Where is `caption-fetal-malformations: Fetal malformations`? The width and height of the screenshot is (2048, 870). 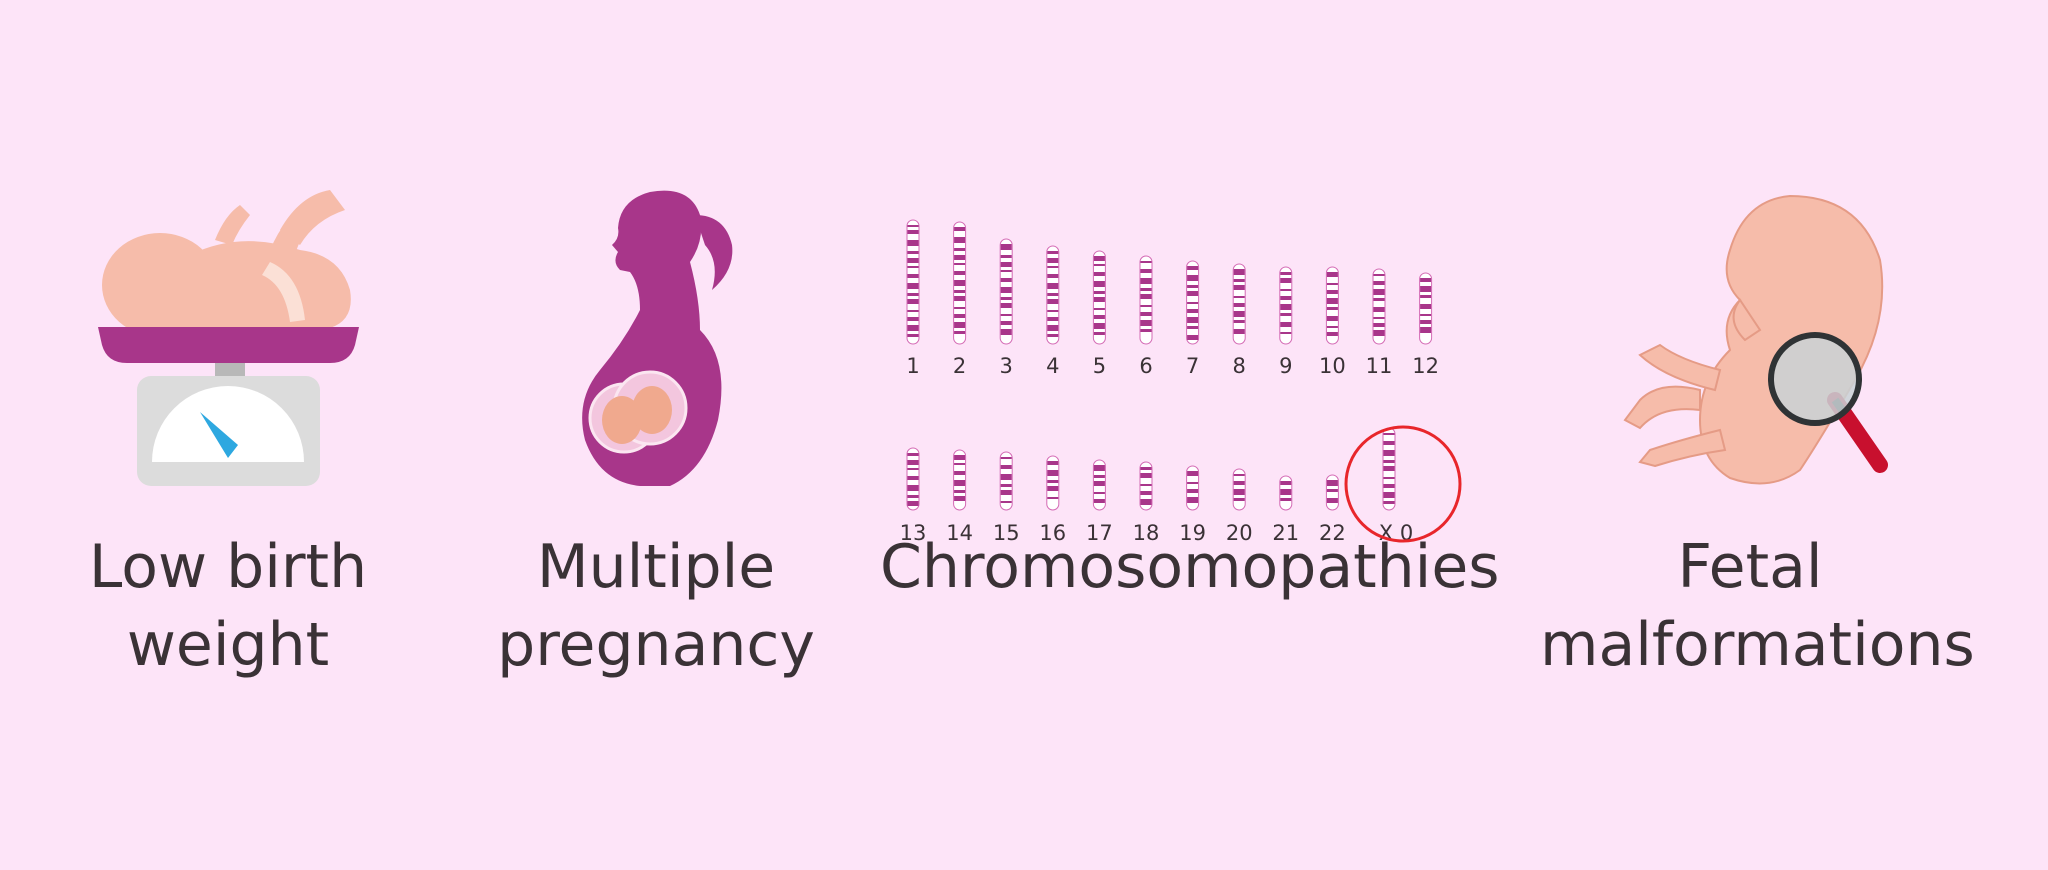
caption-fetal-malformations: Fetal malformations is located at coordinates (1757, 606).